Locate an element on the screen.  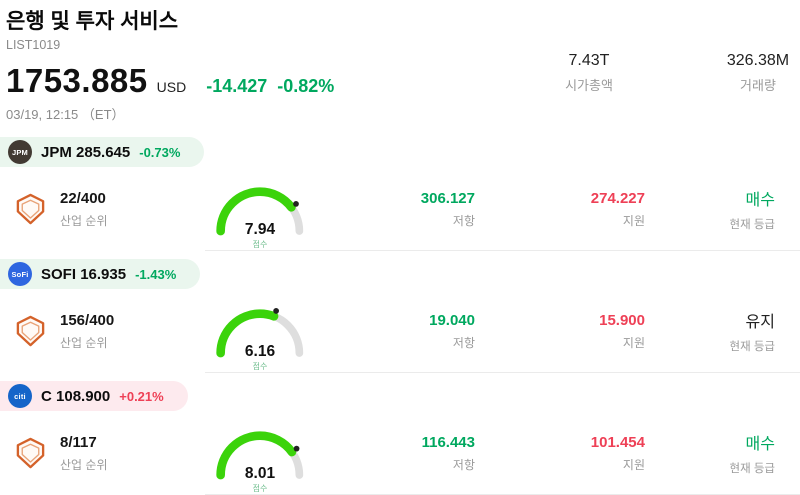
resistance-value: 116.443 is located at coordinates (448, 442).